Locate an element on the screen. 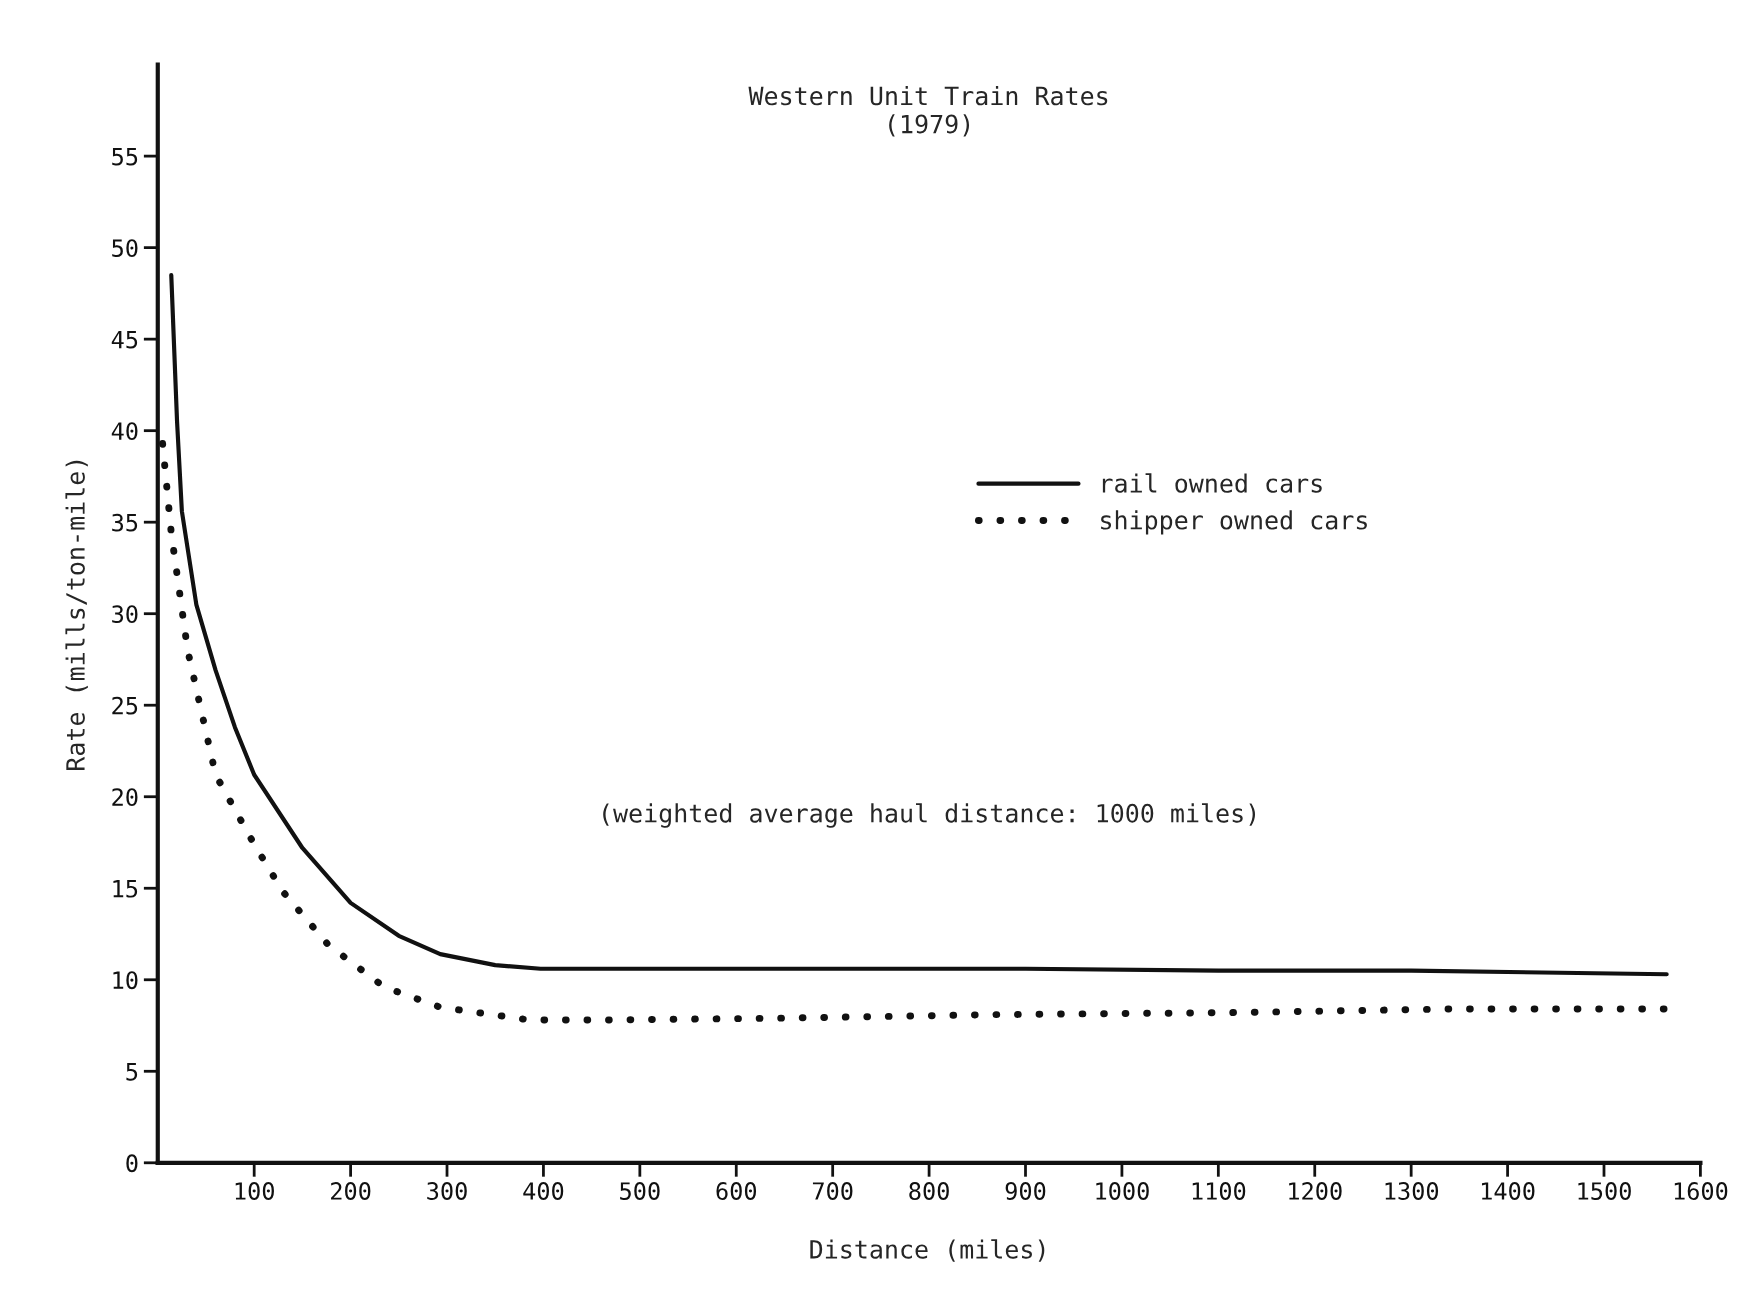 This screenshot has height=1292, width=1753. y-tick-label: 15 is located at coordinates (125, 889).